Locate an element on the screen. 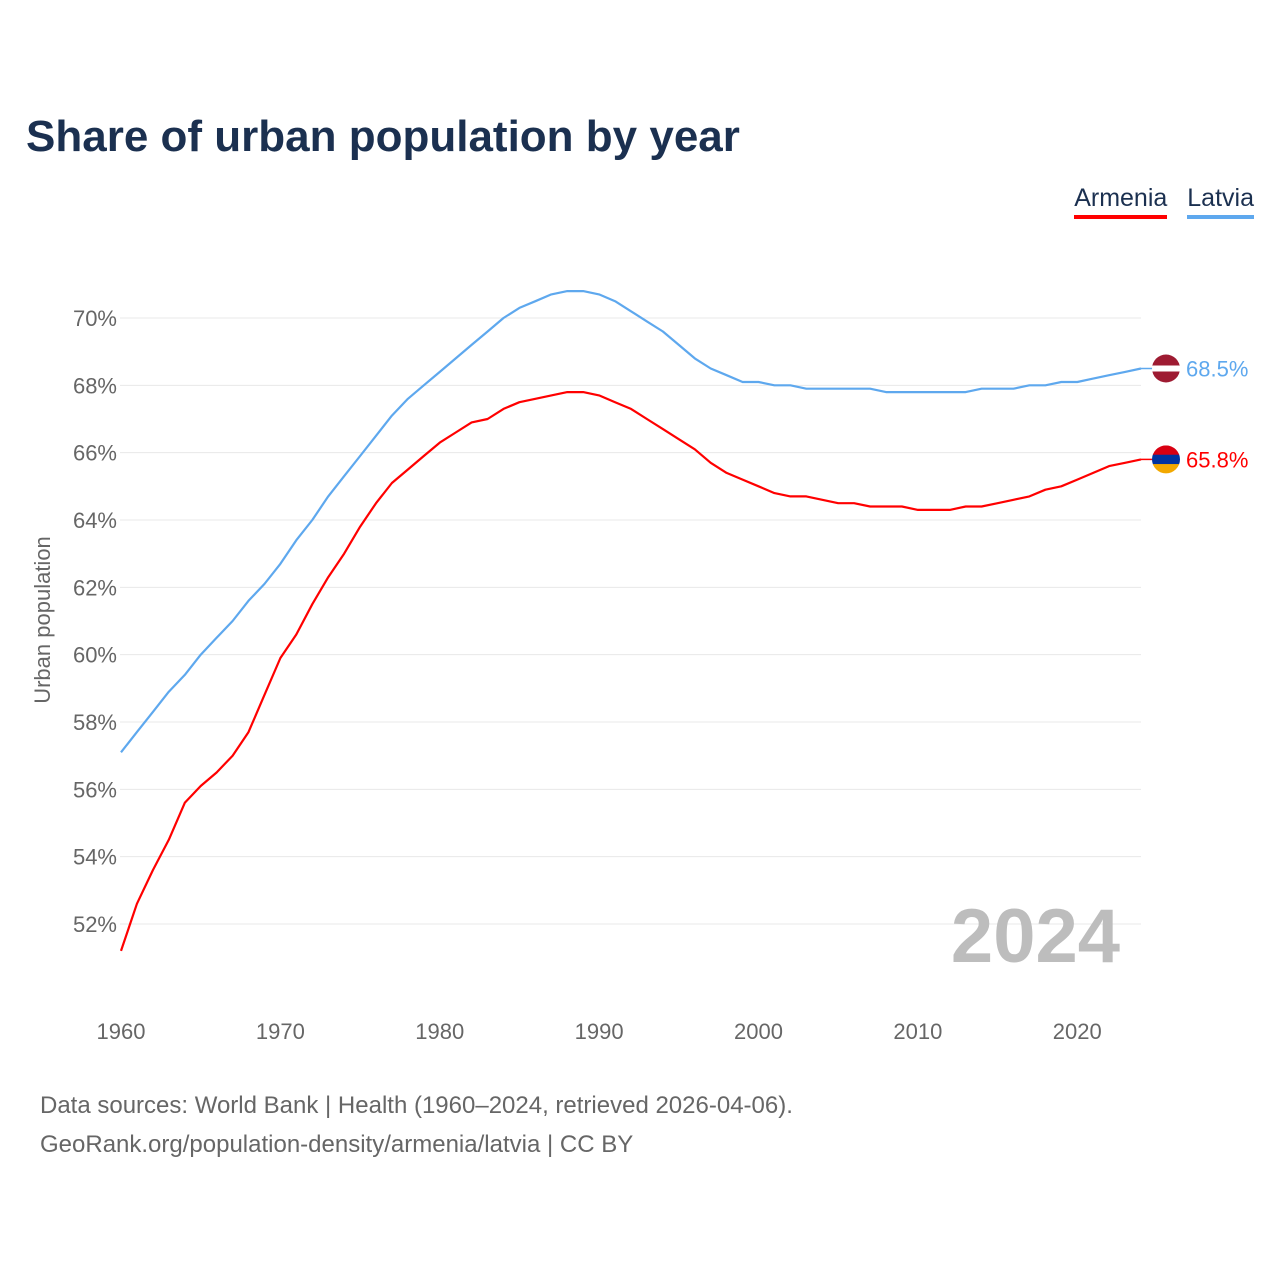 The width and height of the screenshot is (1280, 1280). legend: Armenia Latvia is located at coordinates (1164, 201).